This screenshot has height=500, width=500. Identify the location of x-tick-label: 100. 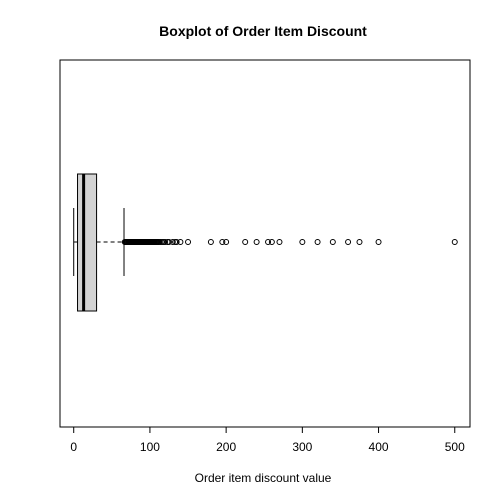
(150, 447).